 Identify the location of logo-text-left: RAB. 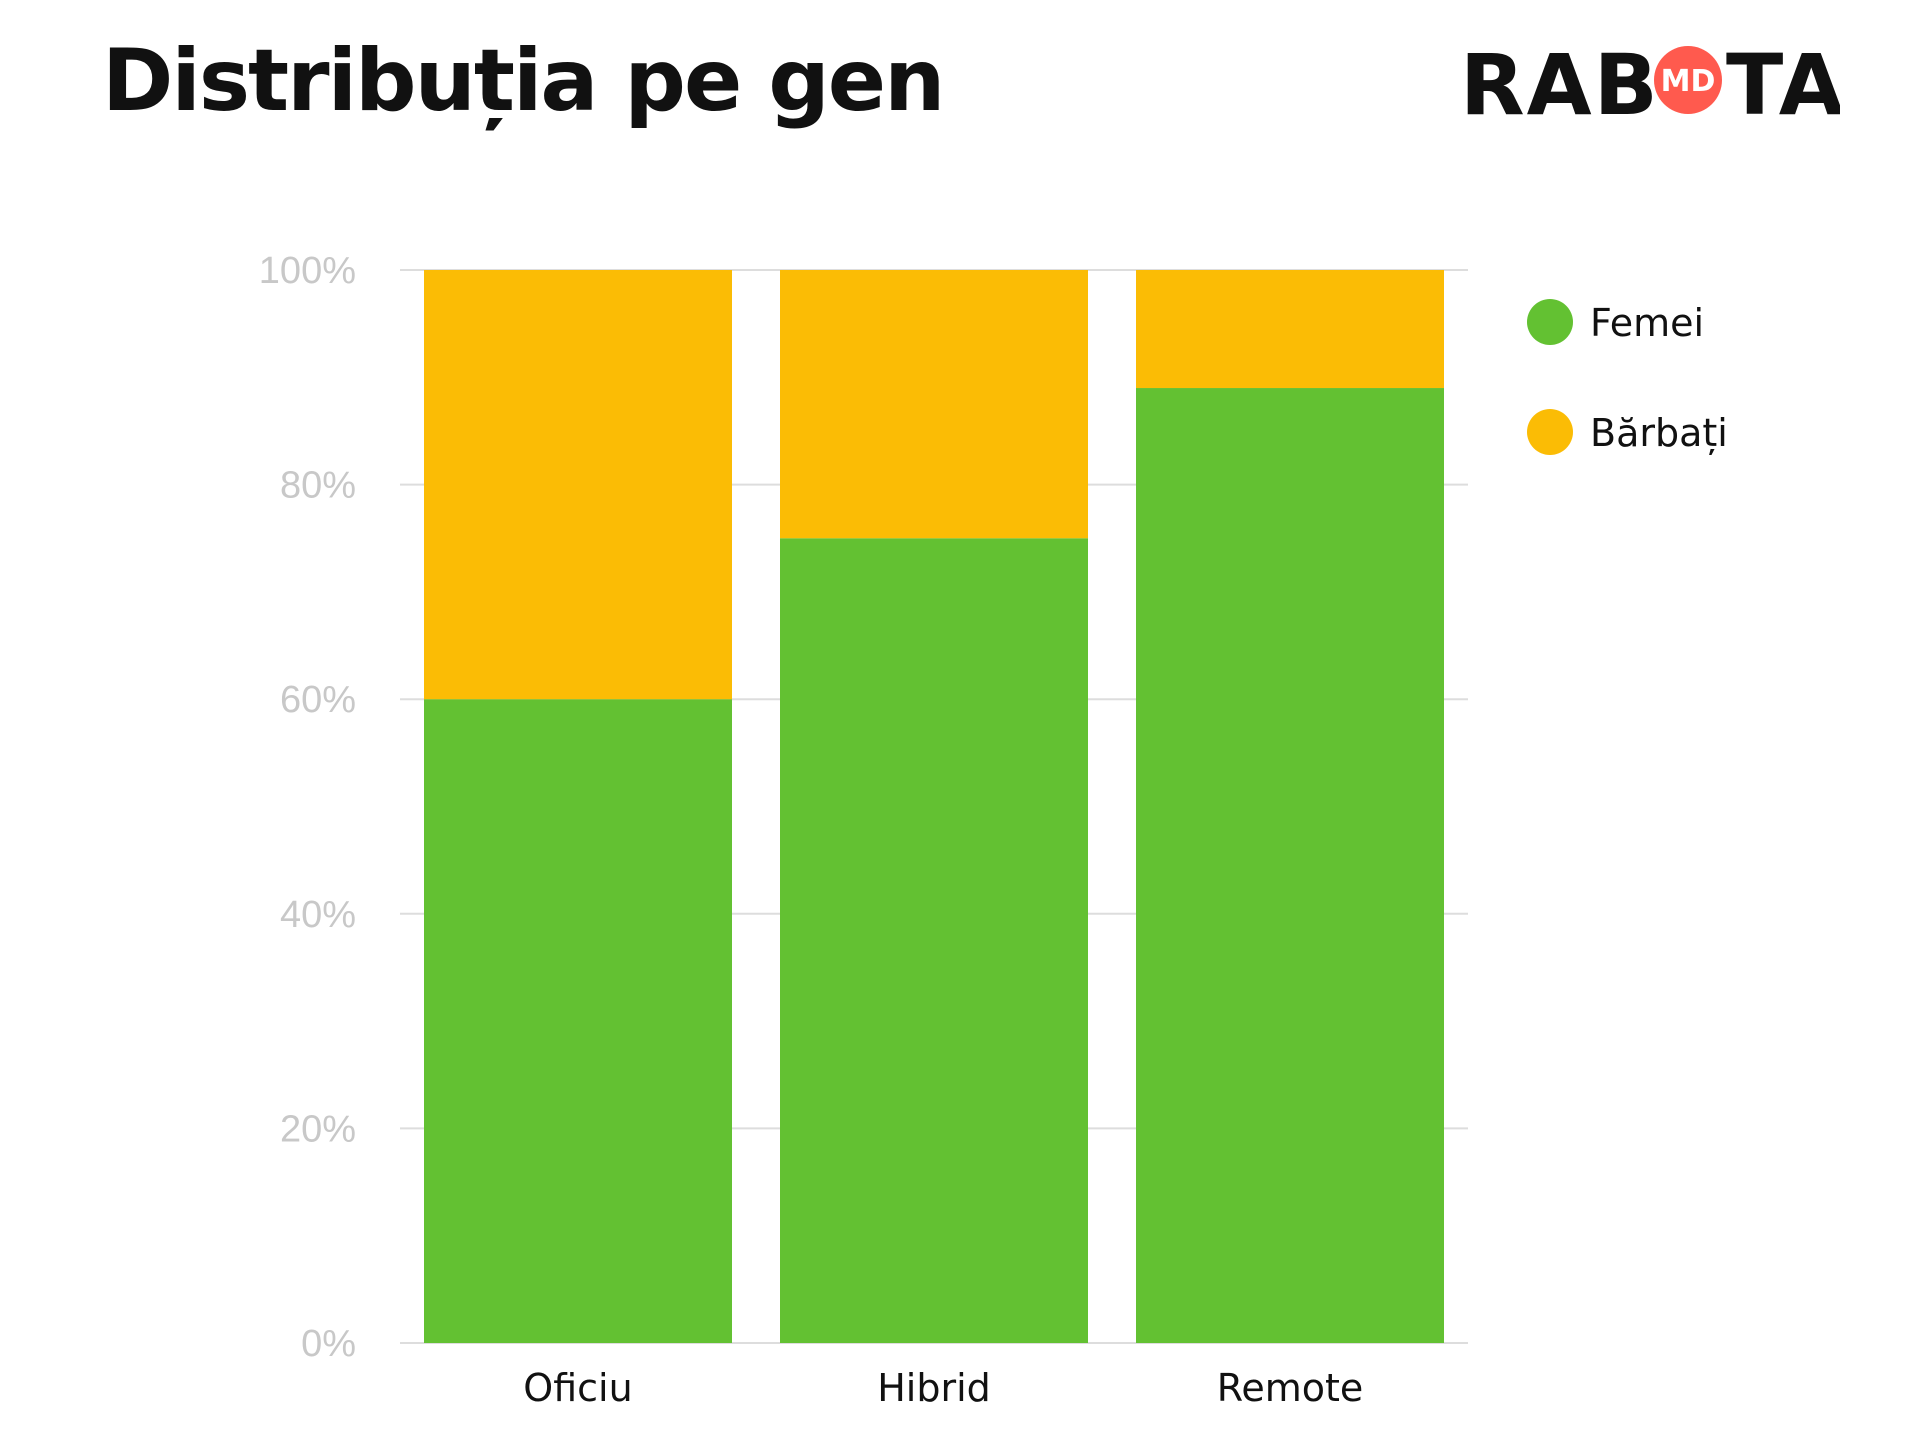
(1560, 83).